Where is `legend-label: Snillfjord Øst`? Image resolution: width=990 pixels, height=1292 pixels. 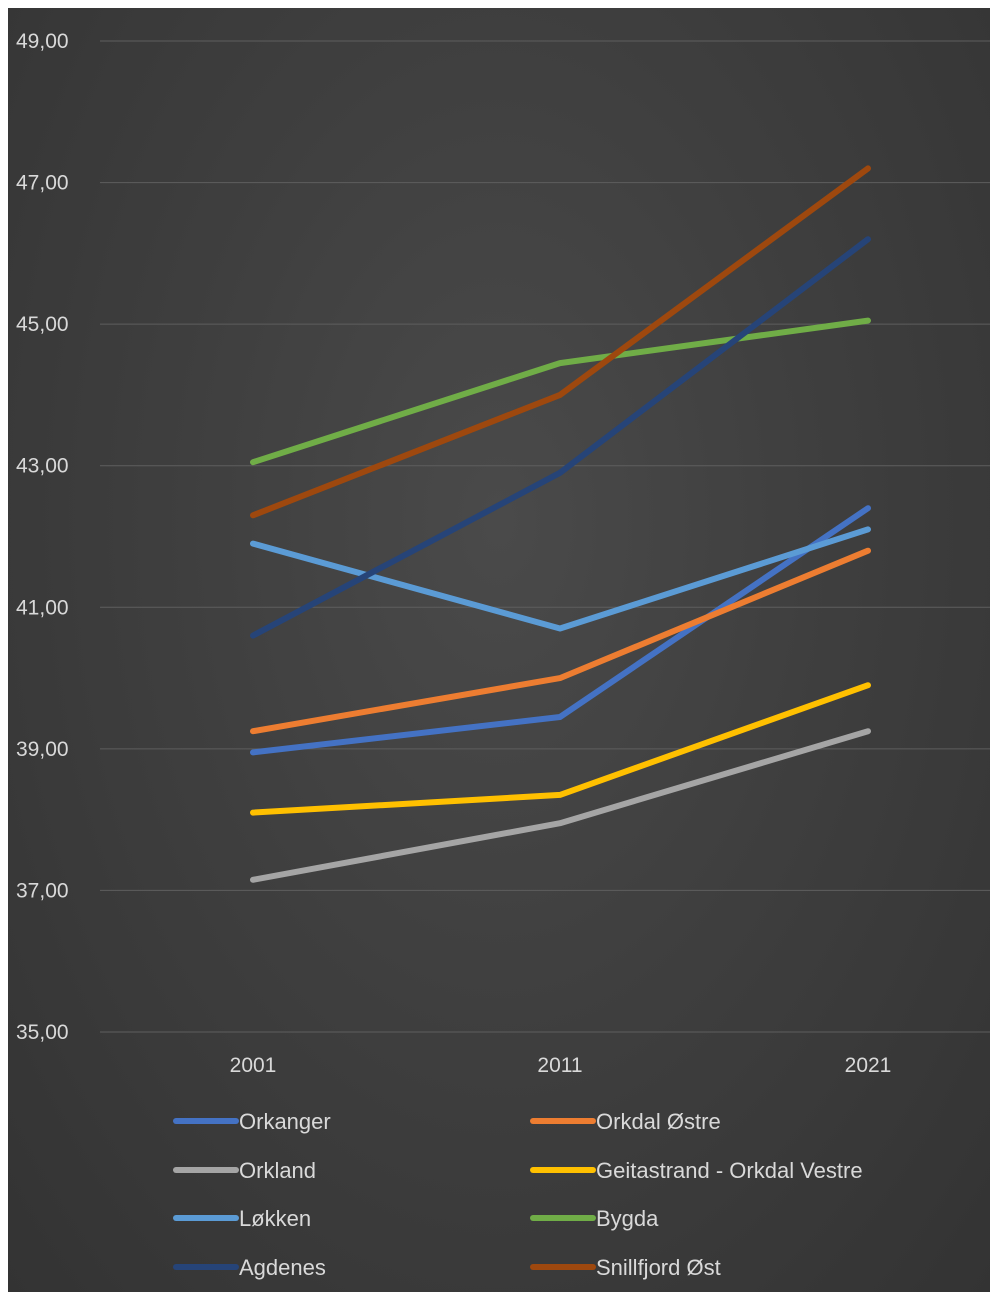
legend-label: Snillfjord Øst is located at coordinates (658, 1267).